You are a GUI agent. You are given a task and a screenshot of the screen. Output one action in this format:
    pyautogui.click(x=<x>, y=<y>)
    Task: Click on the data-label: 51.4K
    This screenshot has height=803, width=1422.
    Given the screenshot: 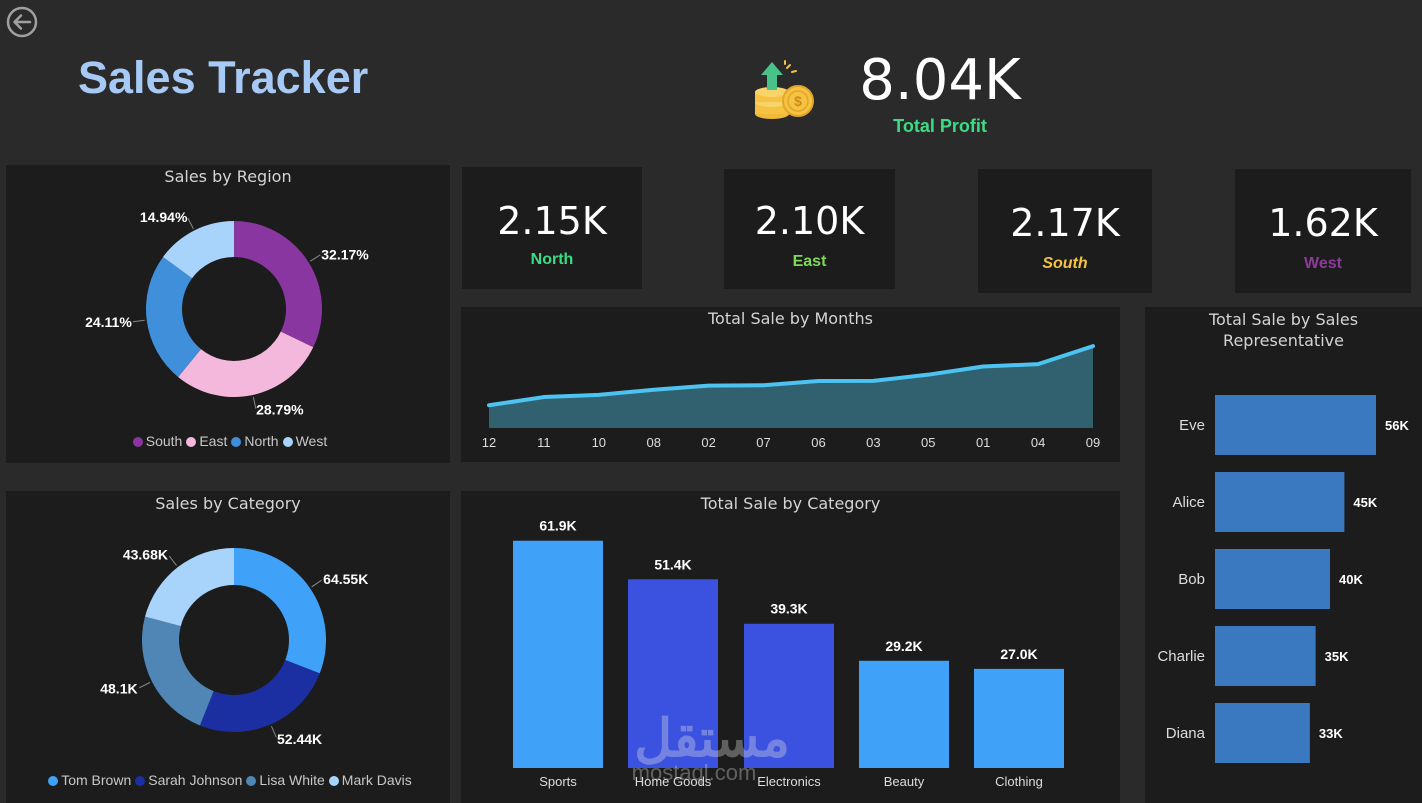 What is the action you would take?
    pyautogui.click(x=672, y=564)
    